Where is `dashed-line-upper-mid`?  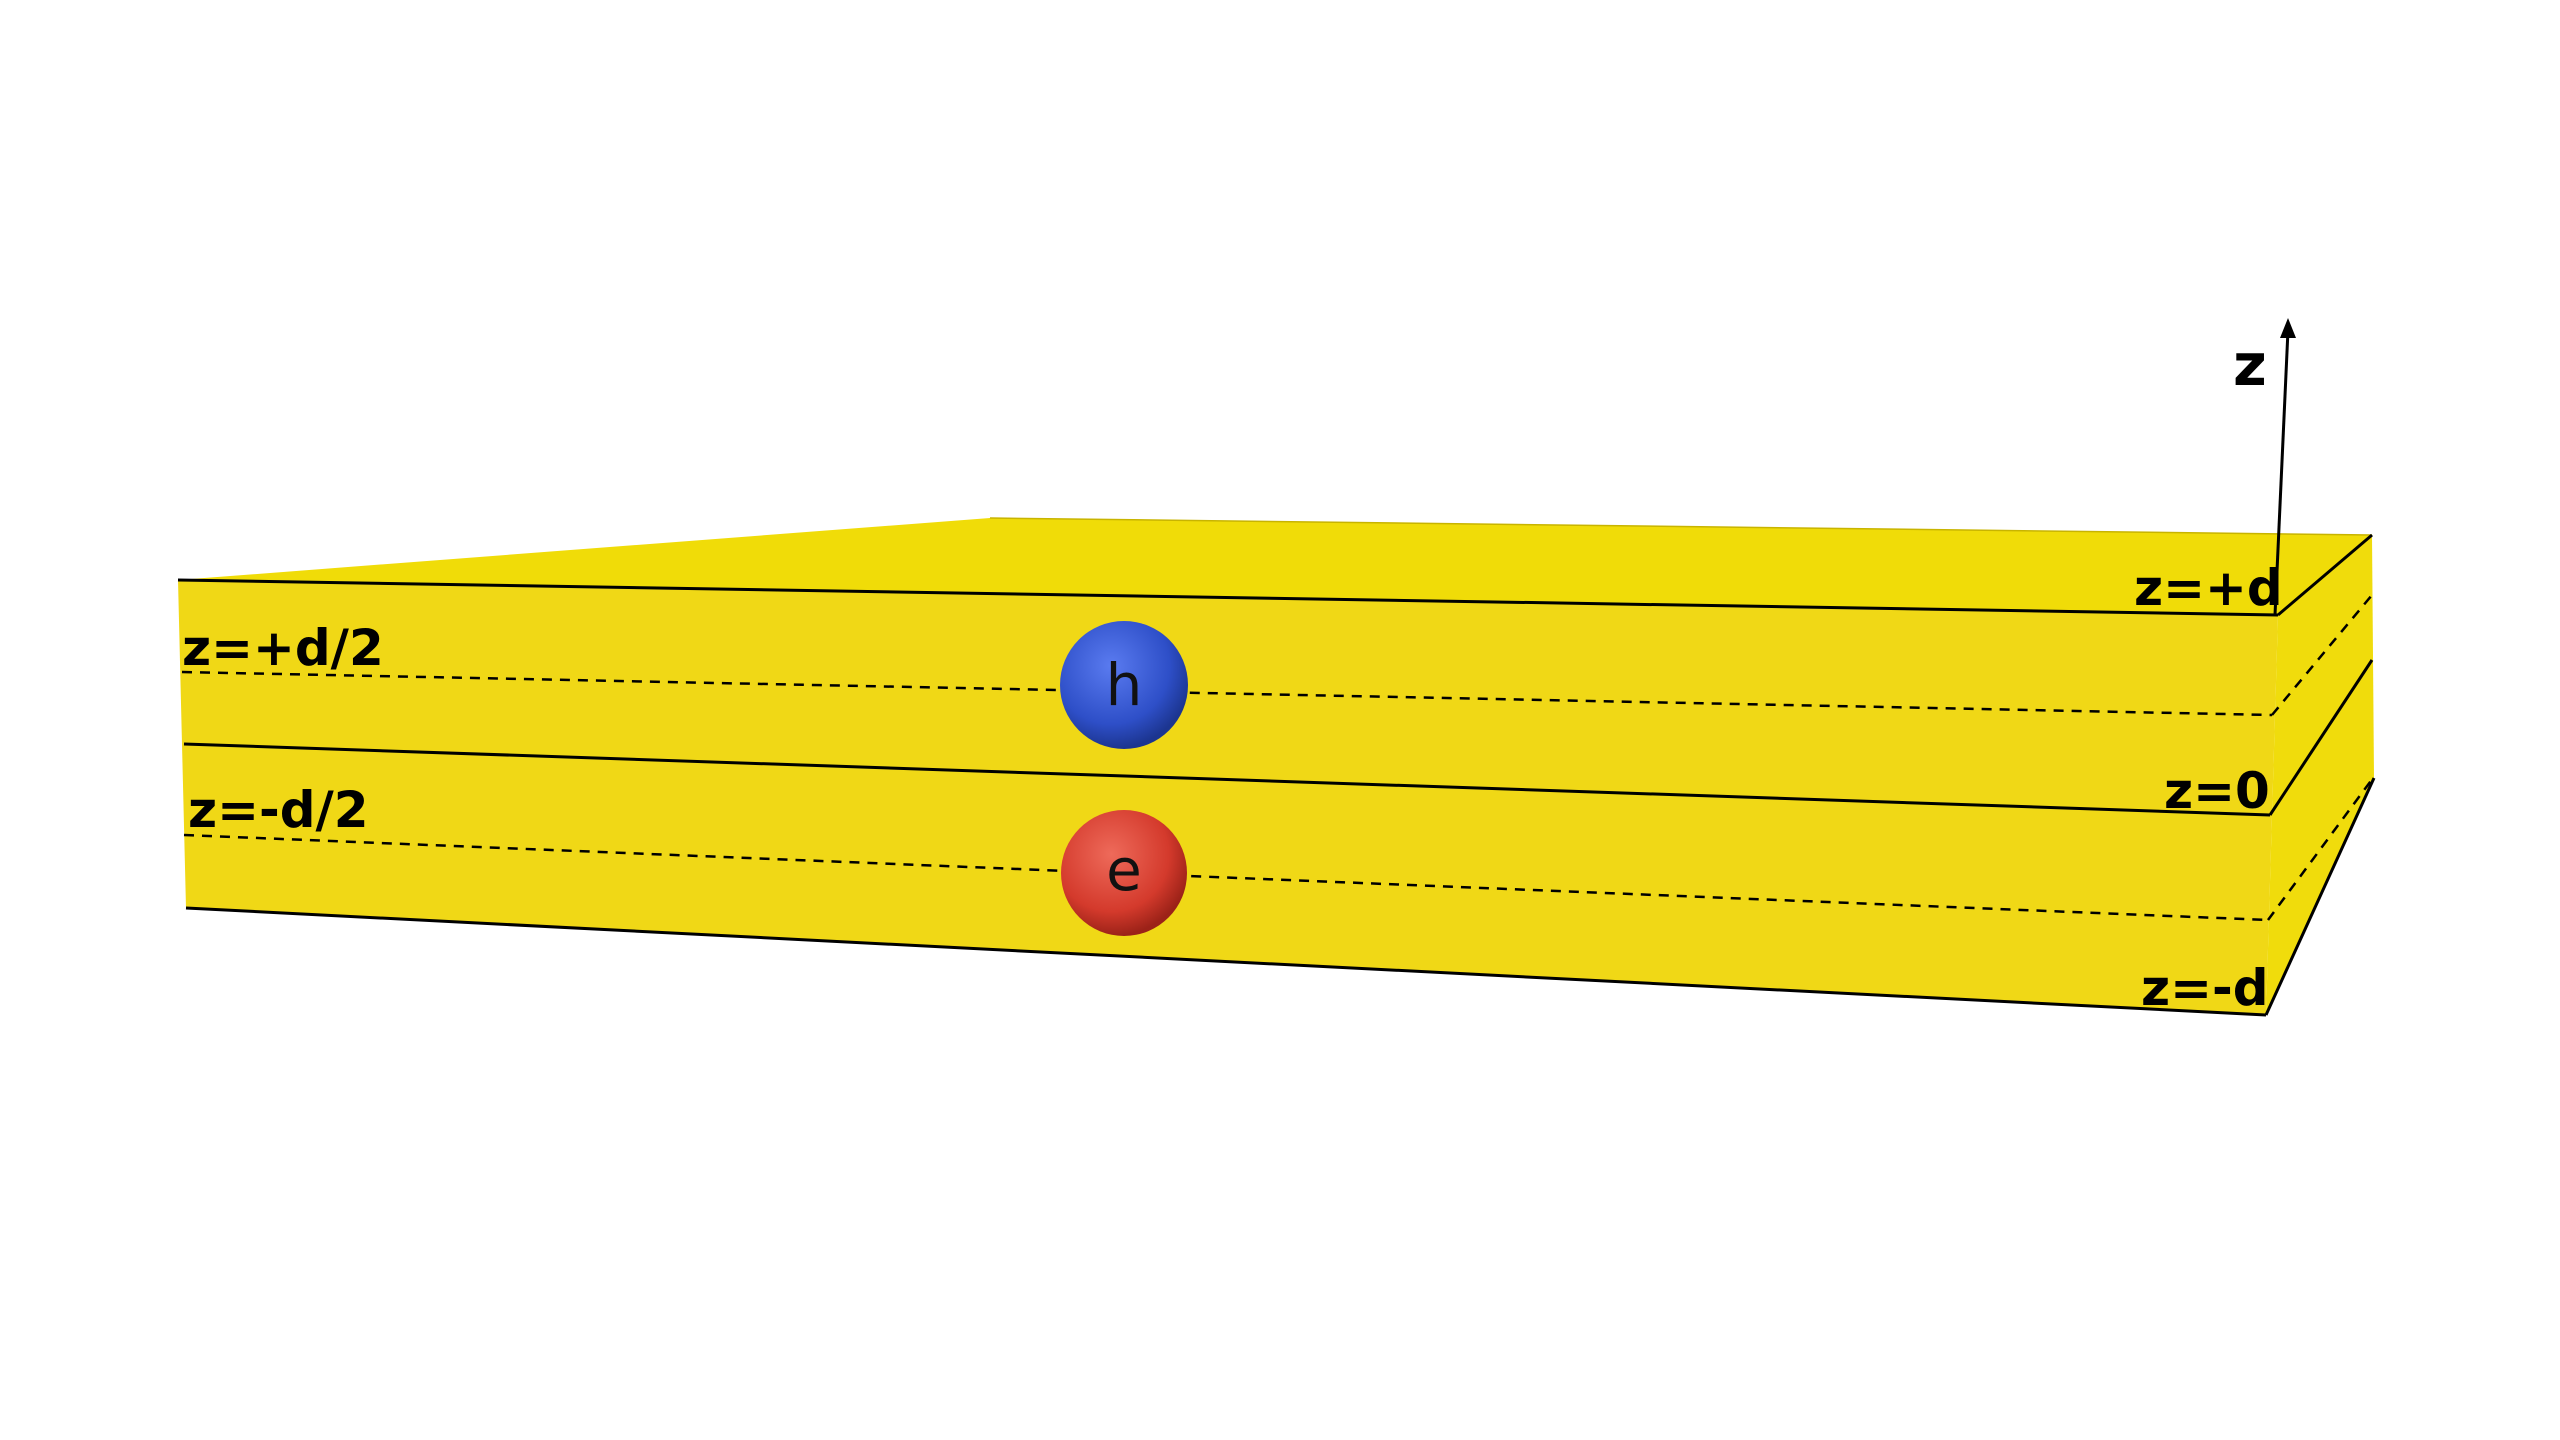
dashed-line-upper-mid is located at coordinates (1227, 693).